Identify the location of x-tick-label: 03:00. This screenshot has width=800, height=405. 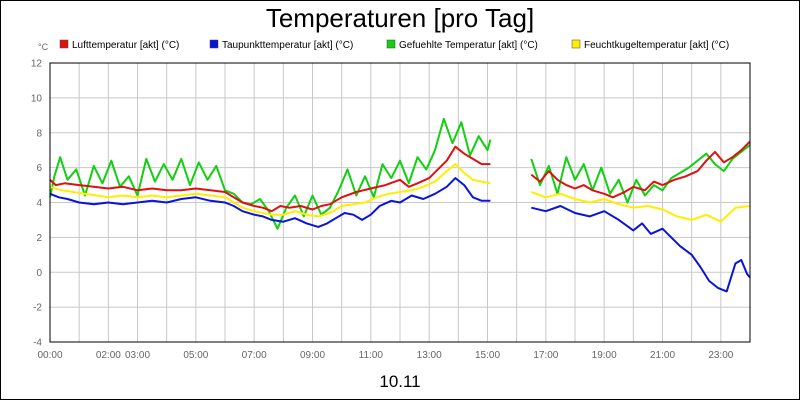
(137, 355).